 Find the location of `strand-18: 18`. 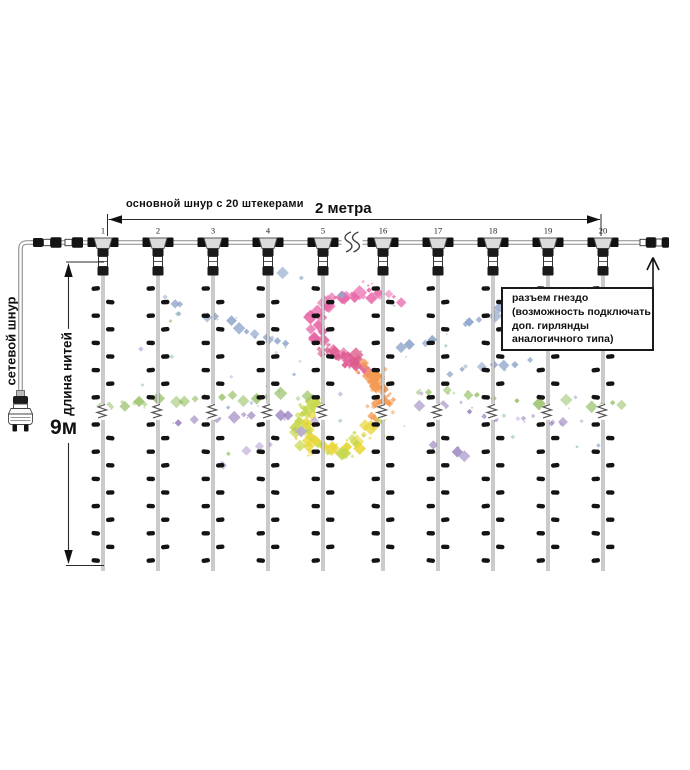

strand-18: 18 is located at coordinates (493, 398).